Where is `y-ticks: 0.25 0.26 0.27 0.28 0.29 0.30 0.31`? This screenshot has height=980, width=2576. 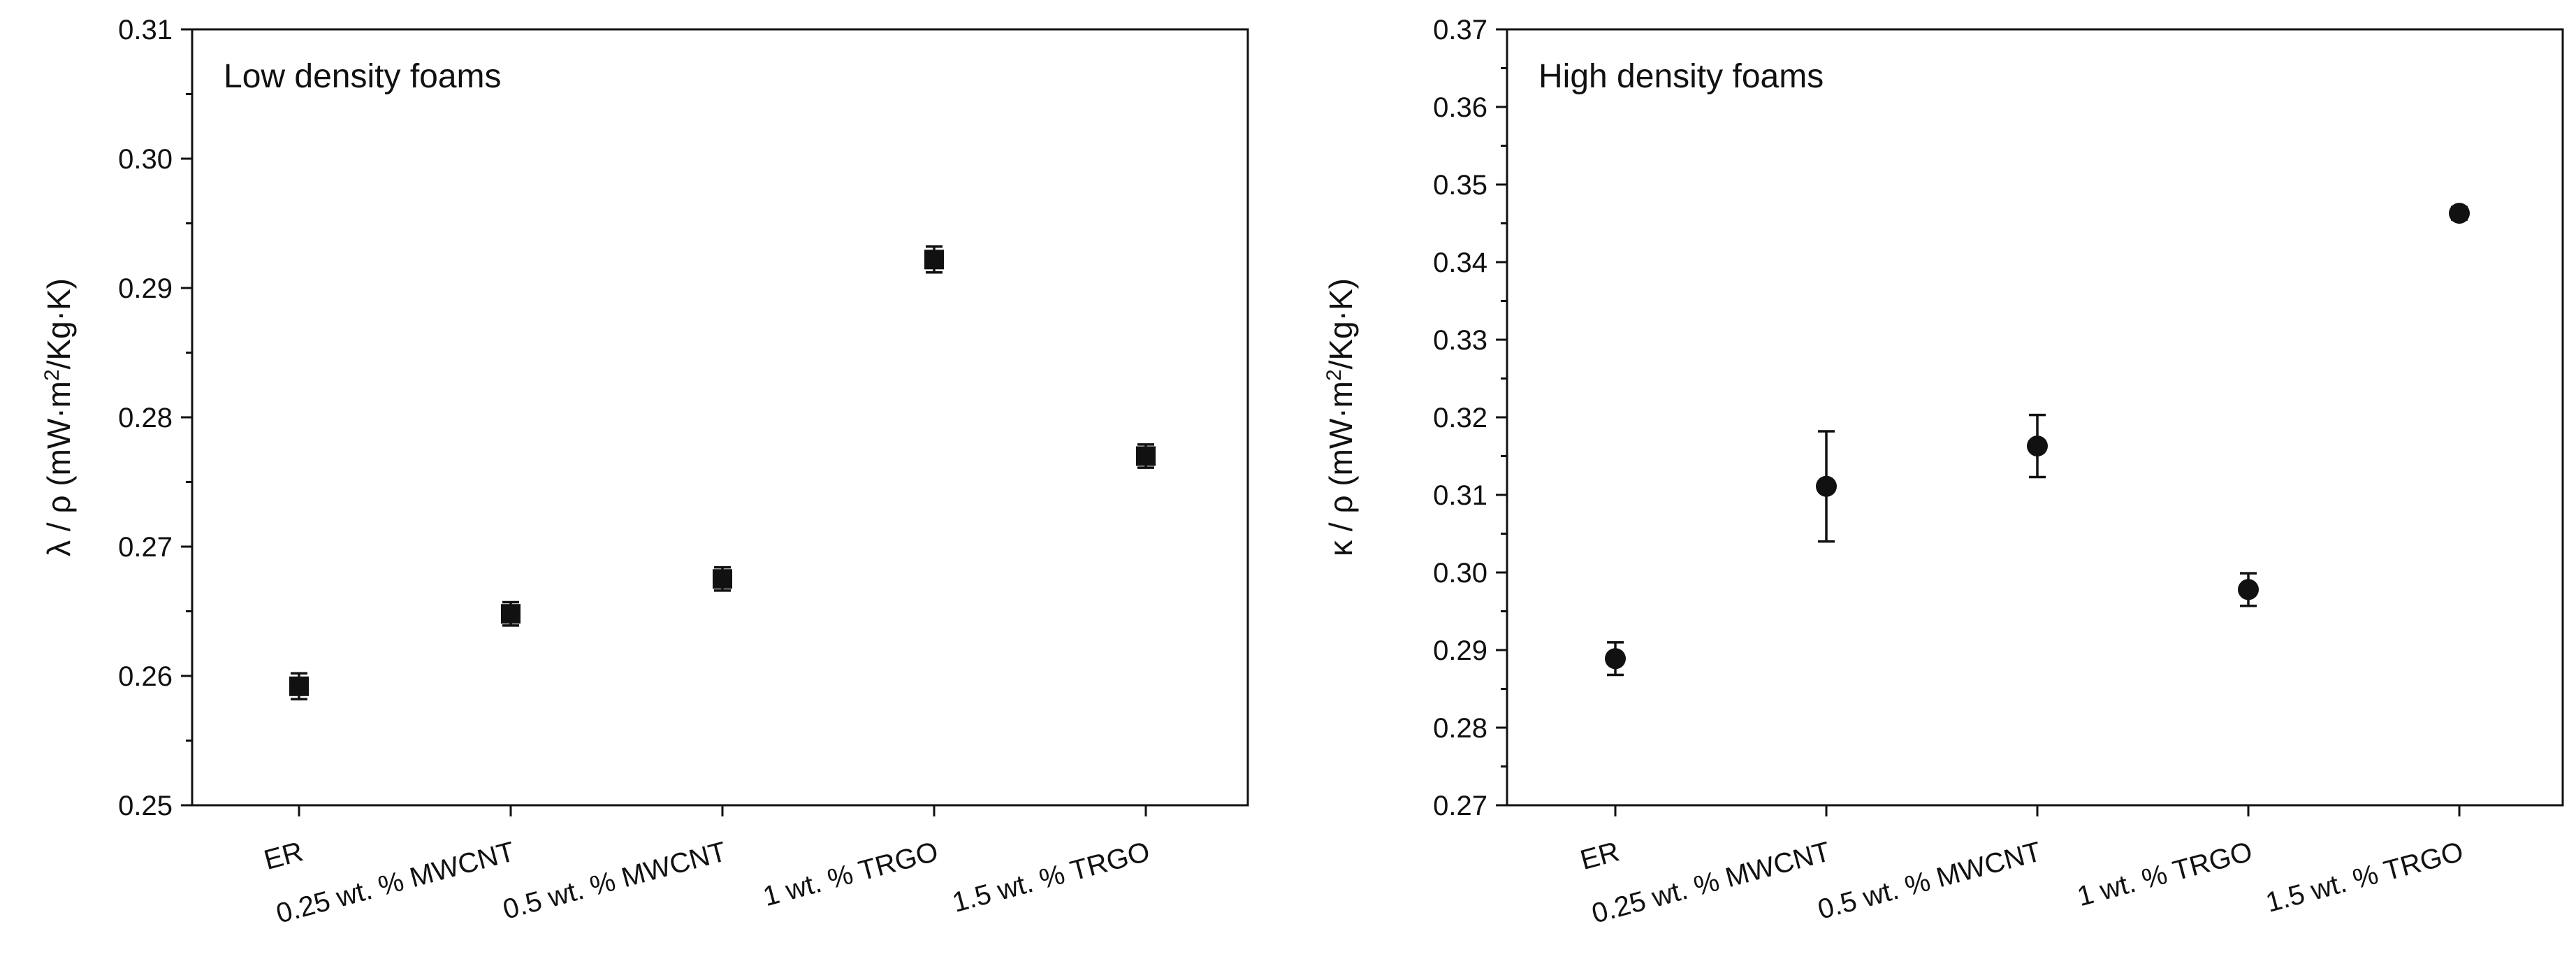 y-ticks: 0.25 0.26 0.27 0.28 0.29 0.30 0.31 is located at coordinates (155, 418).